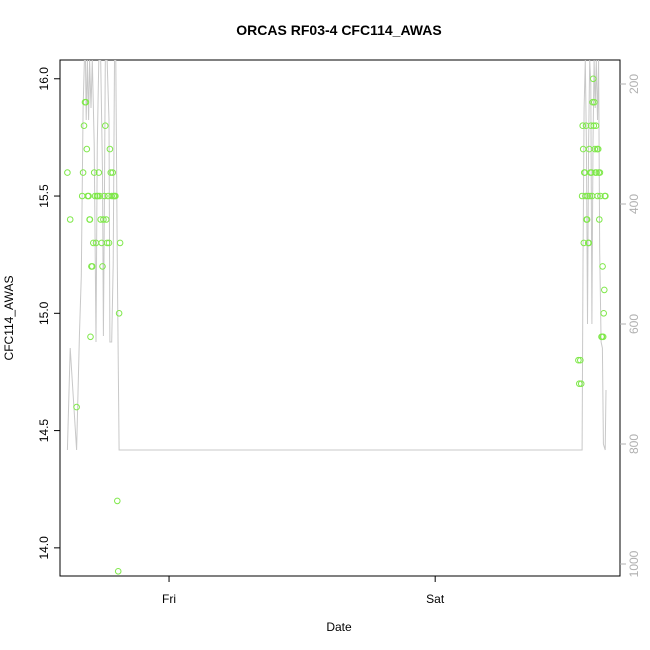  What do you see at coordinates (44, 431) in the screenshot?
I see `y-tick-label: 14.5` at bounding box center [44, 431].